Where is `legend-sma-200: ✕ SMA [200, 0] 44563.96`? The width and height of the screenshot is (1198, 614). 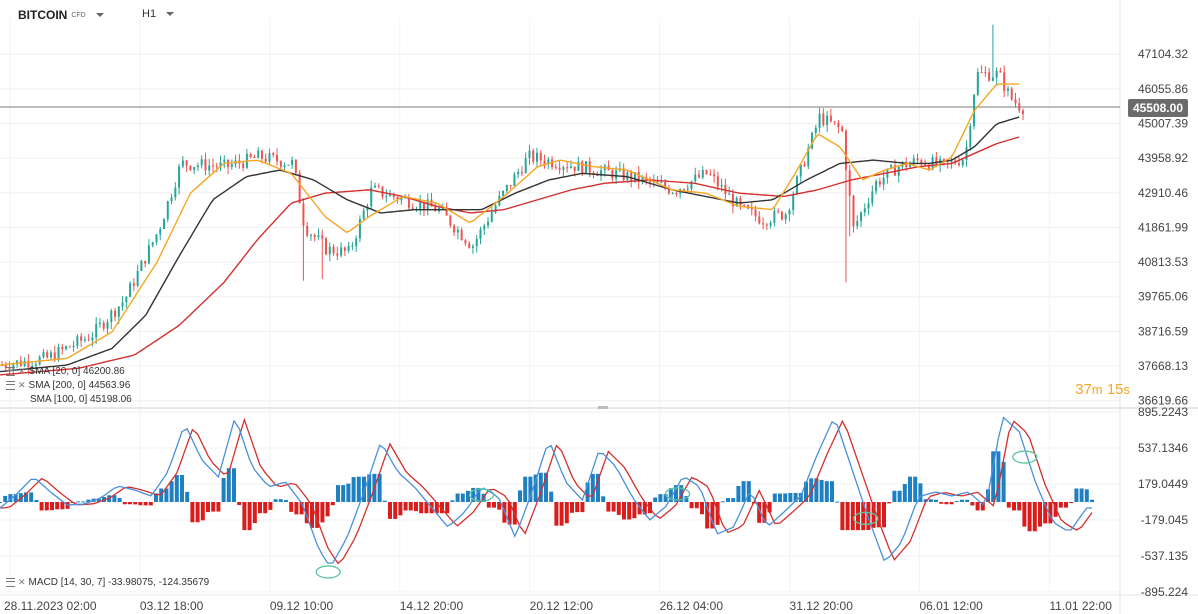
legend-sma-200: ✕ SMA [200, 0] 44563.96 is located at coordinates (68, 385).